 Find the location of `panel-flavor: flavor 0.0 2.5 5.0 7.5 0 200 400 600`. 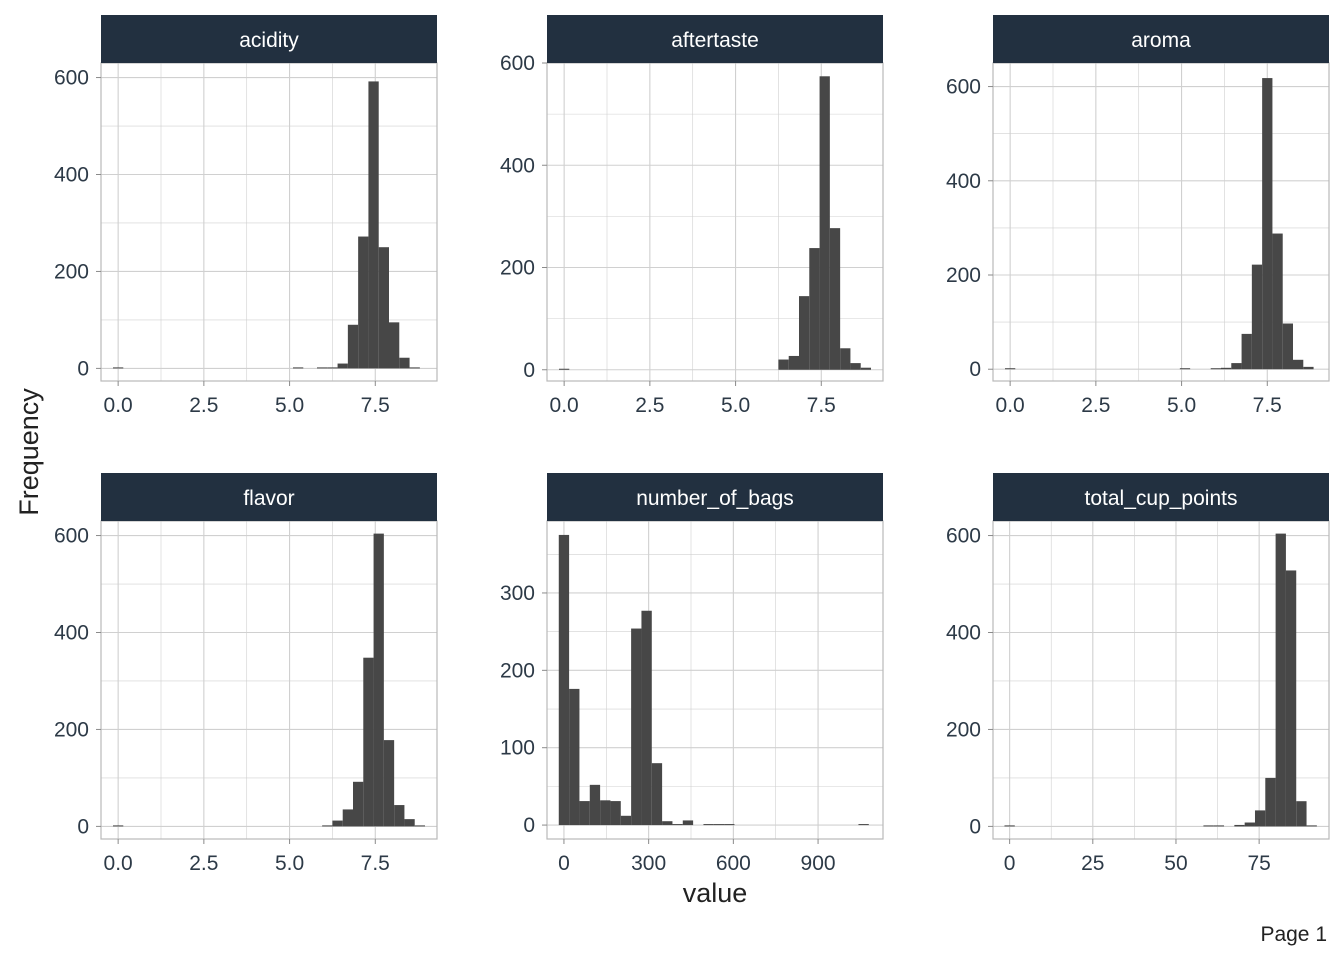

panel-flavor: flavor 0.0 2.5 5.0 7.5 0 200 400 600 is located at coordinates (246, 674).